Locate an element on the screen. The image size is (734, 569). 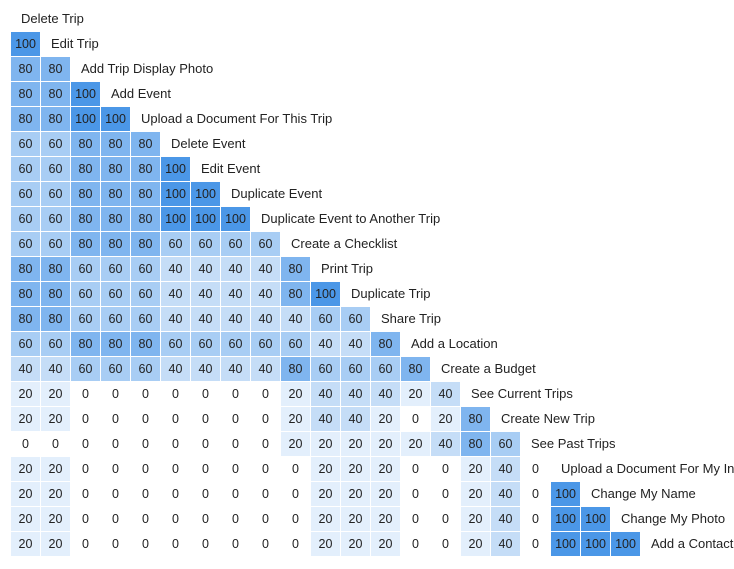
row-label: Change My Name is located at coordinates (643, 493).